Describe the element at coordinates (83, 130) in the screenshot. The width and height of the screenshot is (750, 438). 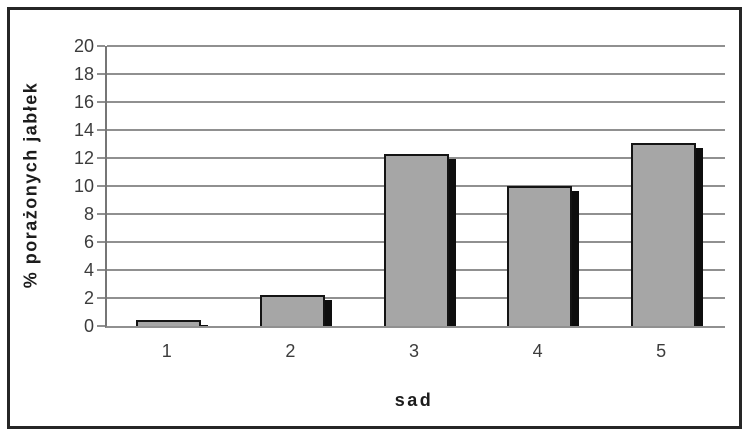
I see `y-tick-label: 14` at that location.